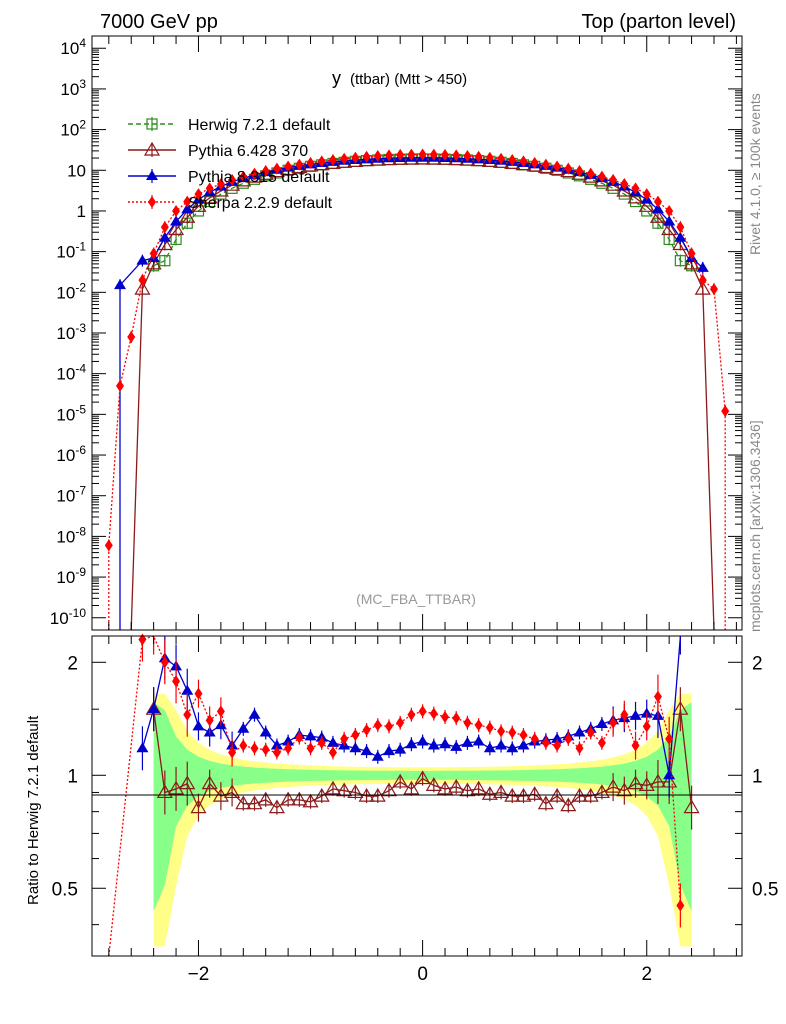 The image size is (786, 1024). What do you see at coordinates (260, 203) in the screenshot?
I see `legend-label-3: Sherpa 2.2.9 default` at bounding box center [260, 203].